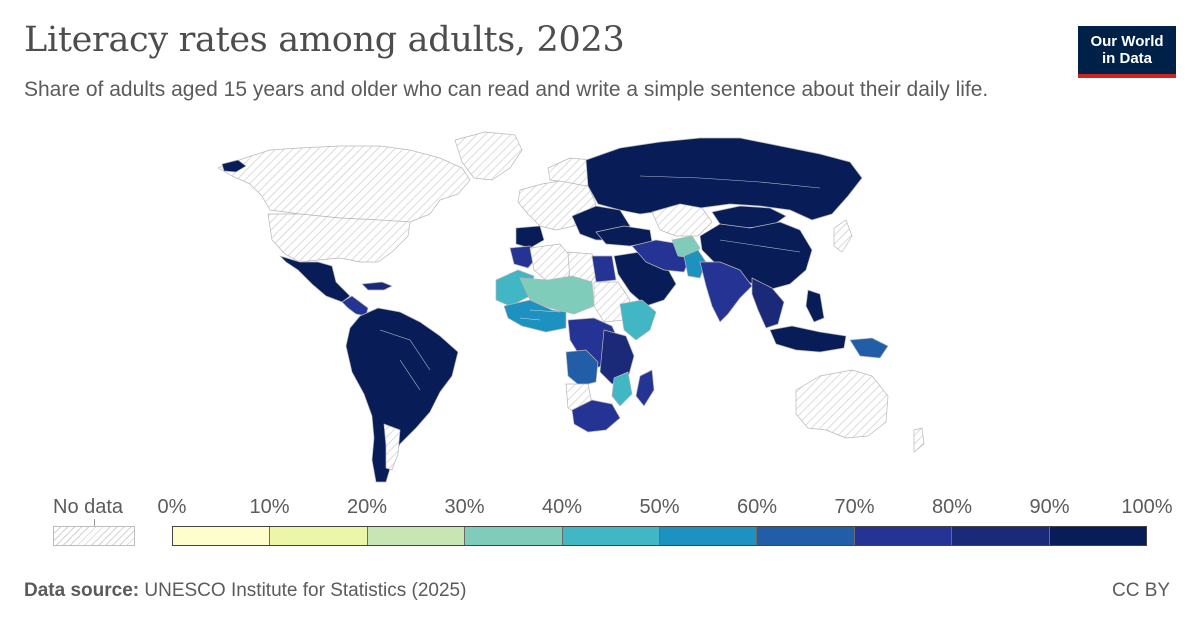 The image size is (1200, 627). Describe the element at coordinates (815, 306) in the screenshot. I see `region-philippines` at that location.